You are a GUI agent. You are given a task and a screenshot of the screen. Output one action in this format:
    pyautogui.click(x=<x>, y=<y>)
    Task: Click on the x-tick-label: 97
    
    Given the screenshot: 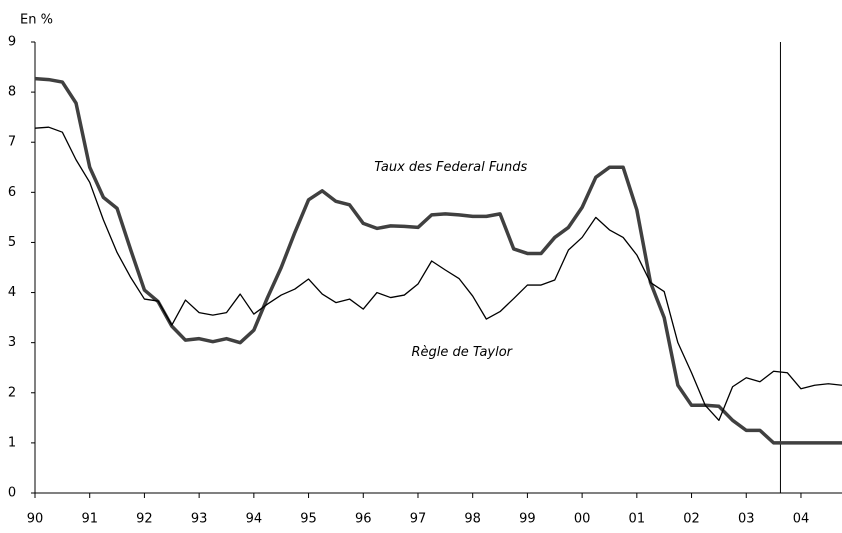 What is the action you would take?
    pyautogui.click(x=418, y=519)
    